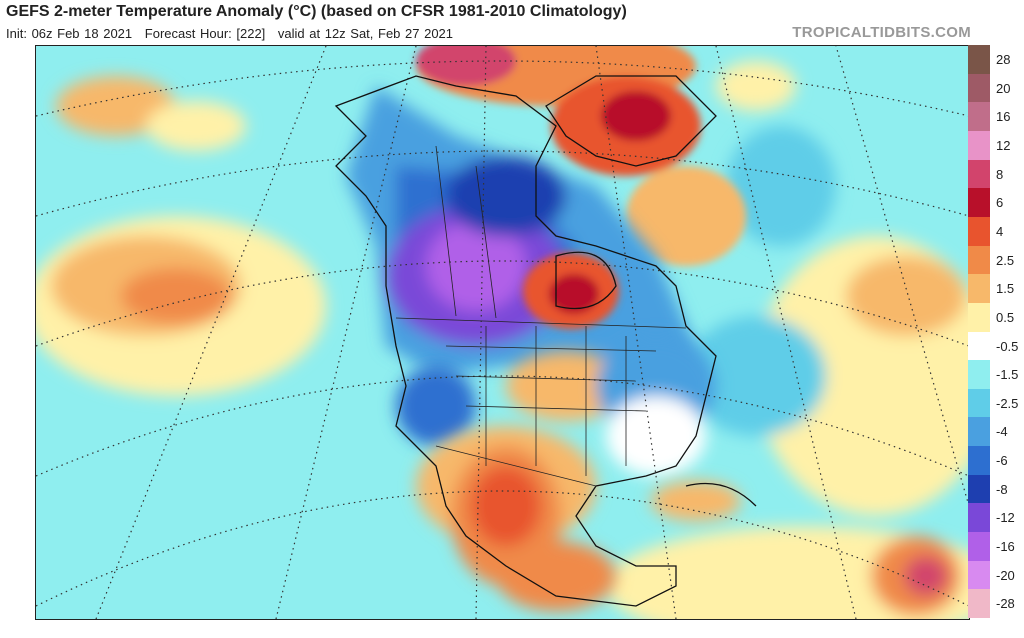  What do you see at coordinates (1005, 518) in the screenshot?
I see `colorbar-label: -12` at bounding box center [1005, 518].